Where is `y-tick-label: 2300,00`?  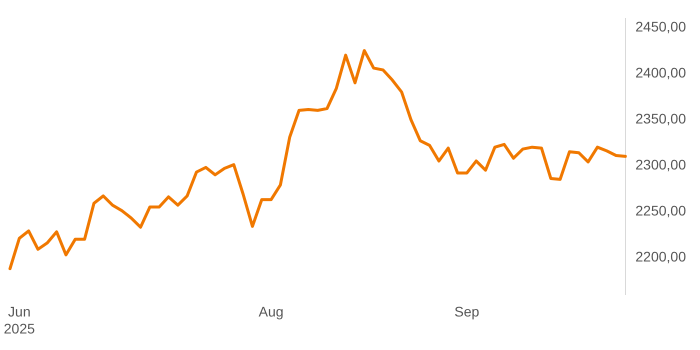
y-tick-label: 2300,00 is located at coordinates (660, 164).